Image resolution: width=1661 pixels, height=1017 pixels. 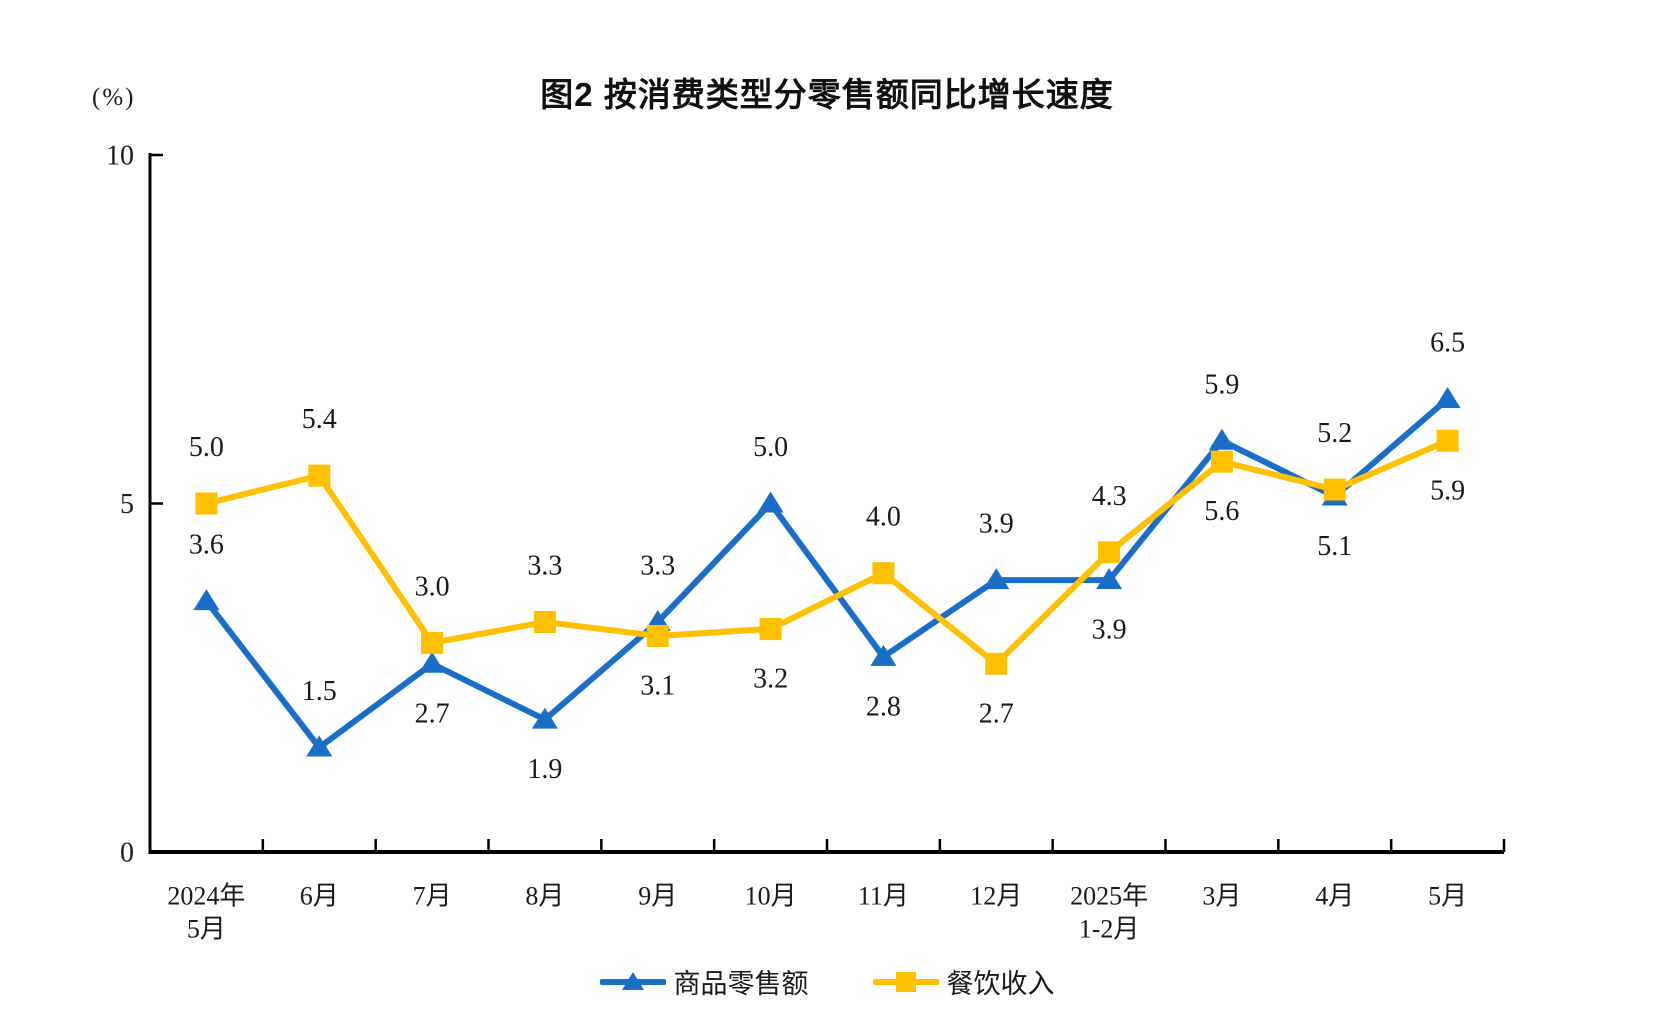 What do you see at coordinates (432, 895) in the screenshot?
I see `x-category-label: 7月` at bounding box center [432, 895].